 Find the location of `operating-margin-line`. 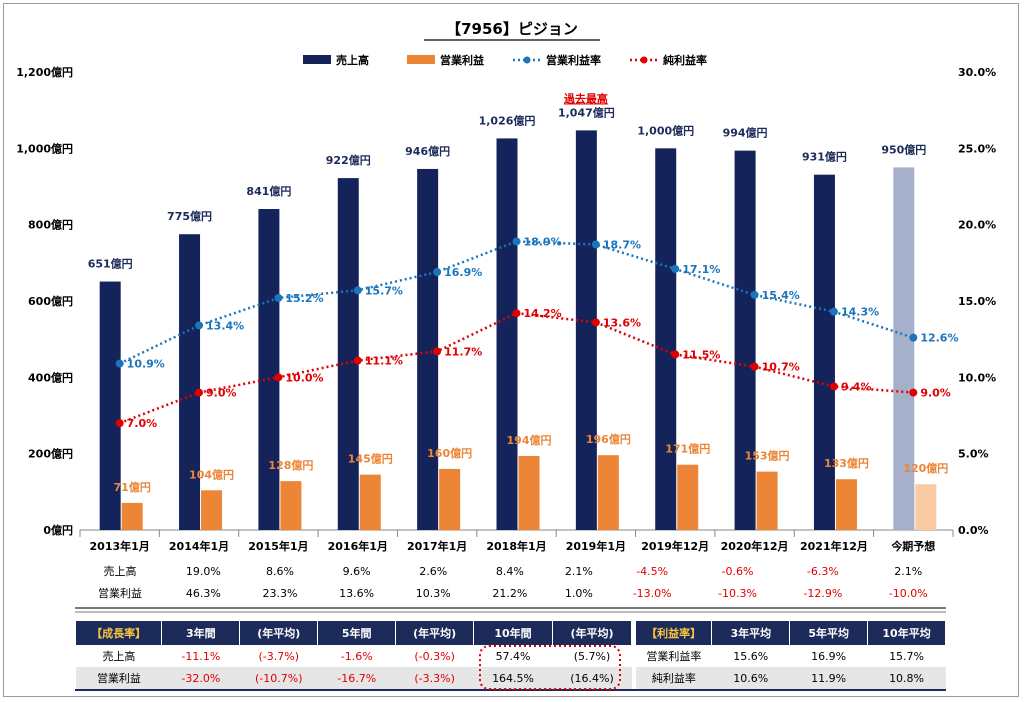

operating-margin-line is located at coordinates (516, 302).